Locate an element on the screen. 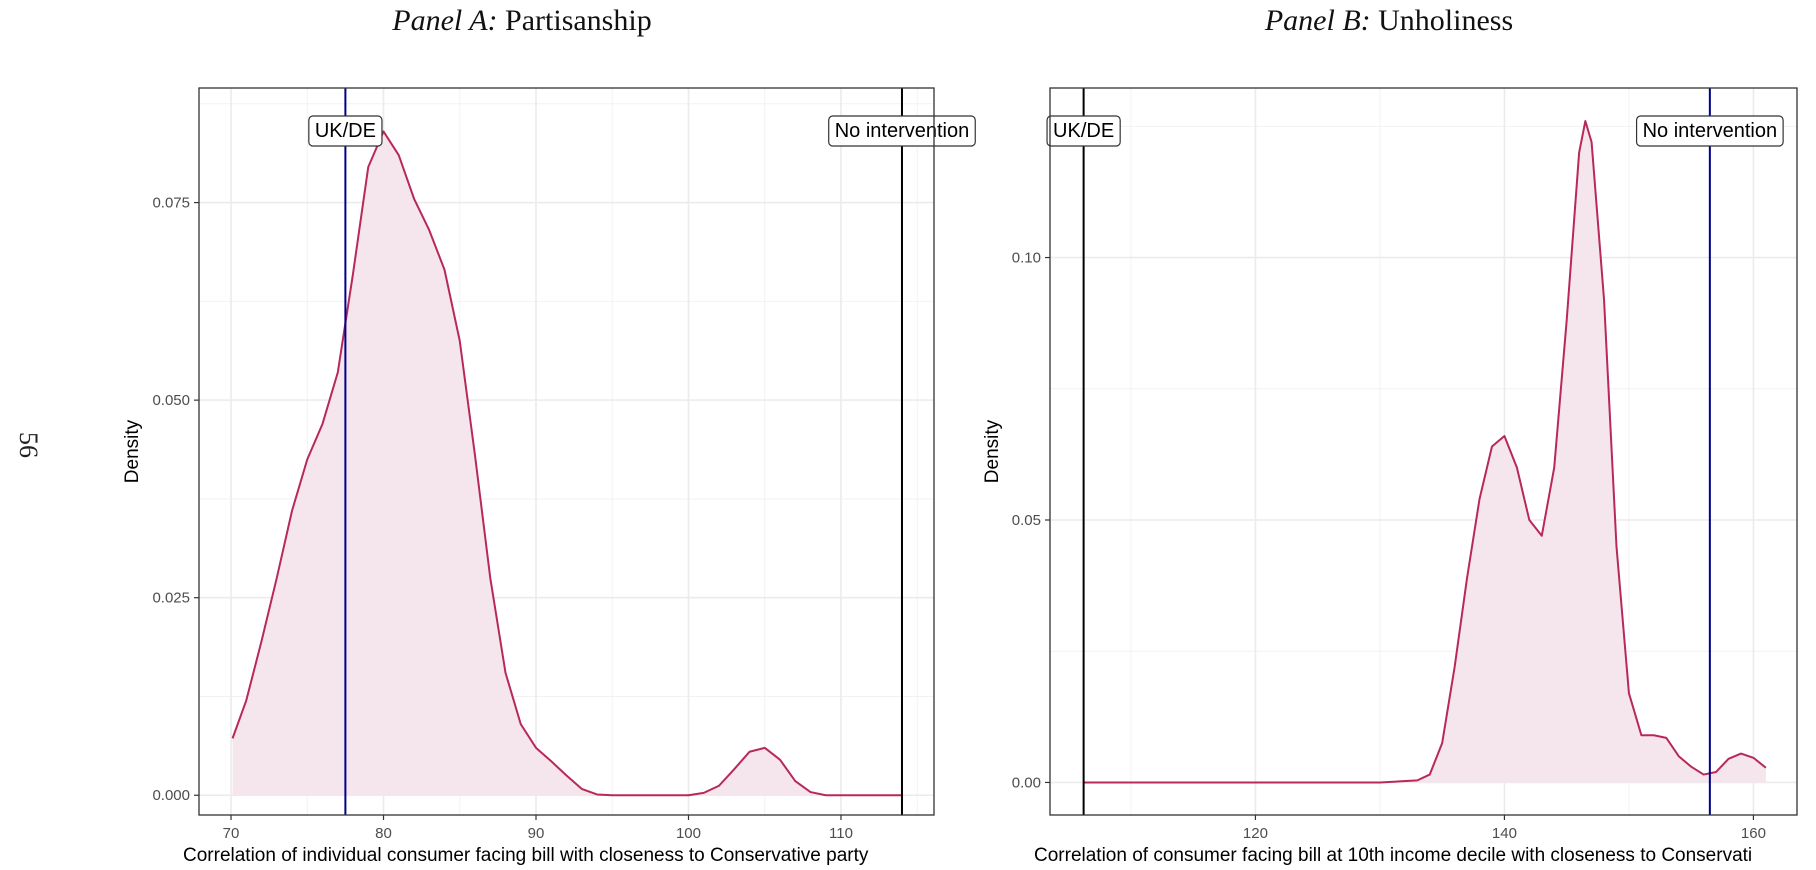 This screenshot has height=870, width=1816. x-tick-label: 100 is located at coordinates (688, 833).